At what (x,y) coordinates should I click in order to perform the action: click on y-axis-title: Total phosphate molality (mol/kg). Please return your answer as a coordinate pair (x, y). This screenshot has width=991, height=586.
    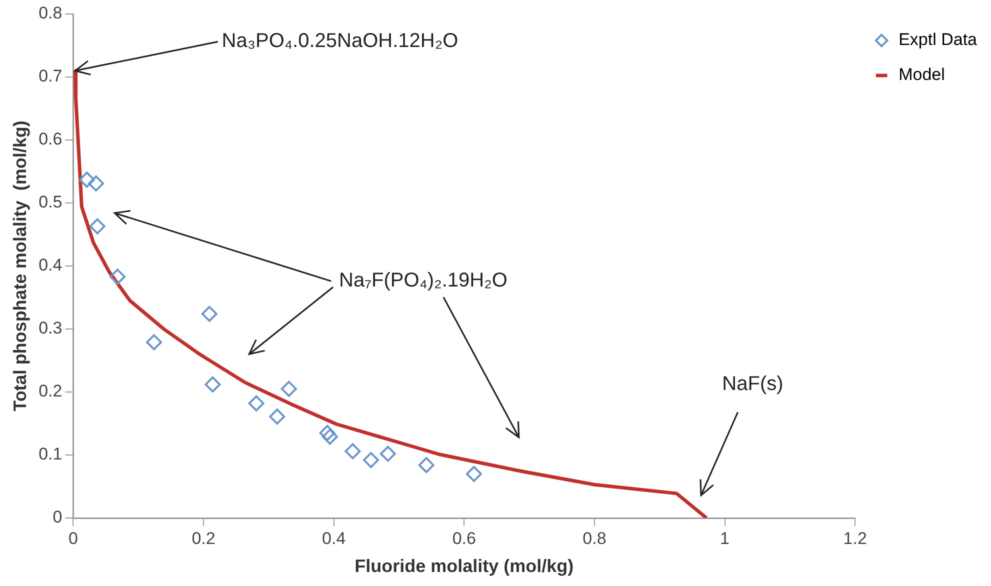
    Looking at the image, I should click on (20, 266).